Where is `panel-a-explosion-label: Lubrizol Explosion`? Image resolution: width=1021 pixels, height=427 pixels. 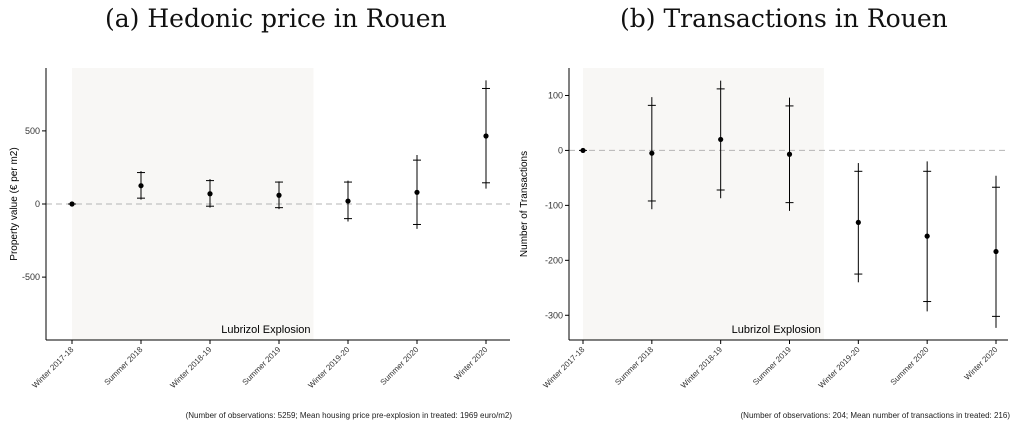 panel-a-explosion-label: Lubrizol Explosion is located at coordinates (265, 330).